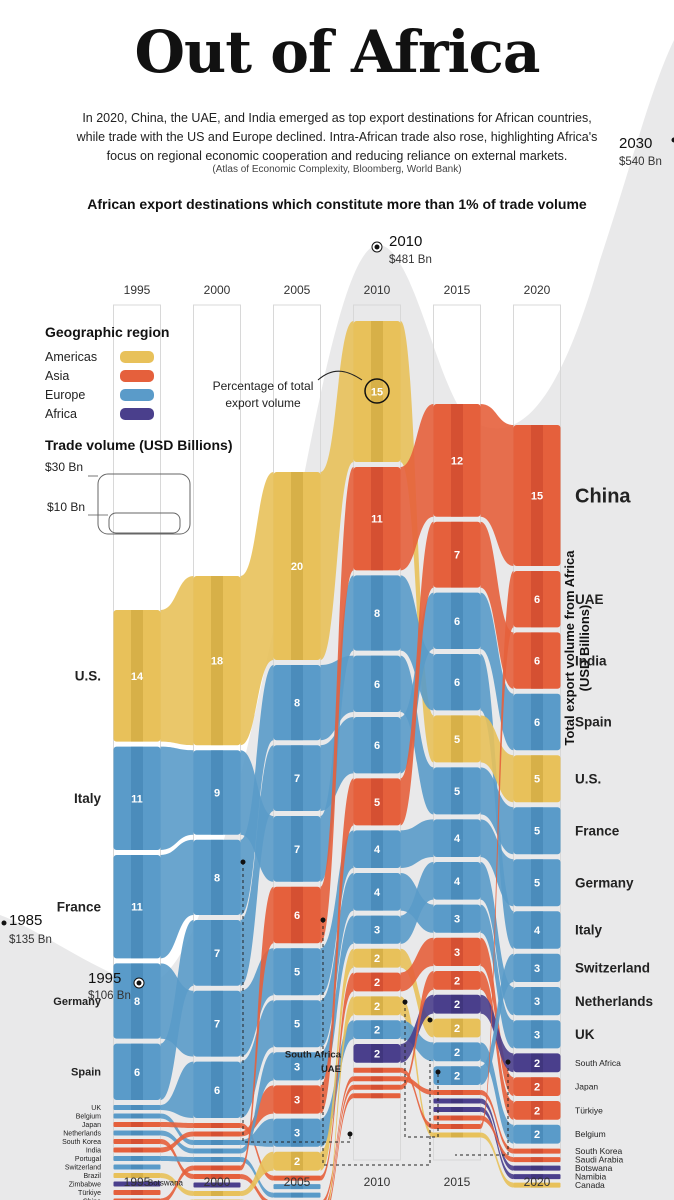 This screenshot has height=1200, width=674. I want to click on year-label-bottom-1995: 1995, so click(137, 1182).